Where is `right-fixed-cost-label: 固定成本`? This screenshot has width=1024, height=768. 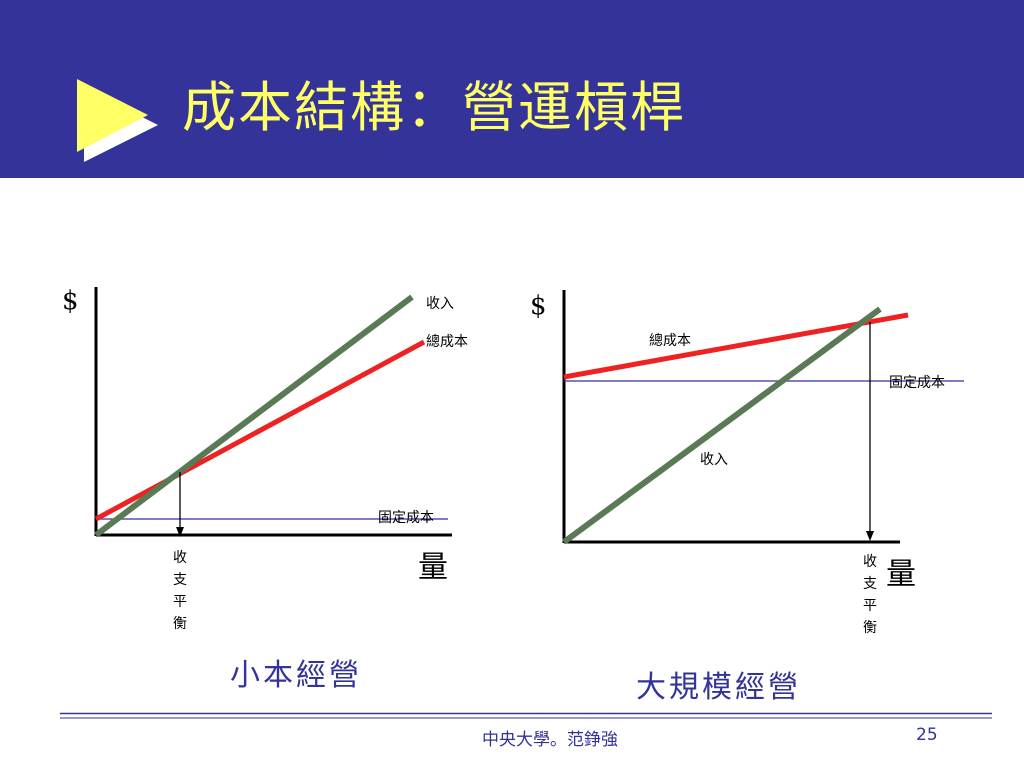
right-fixed-cost-label: 固定成本 is located at coordinates (917, 383).